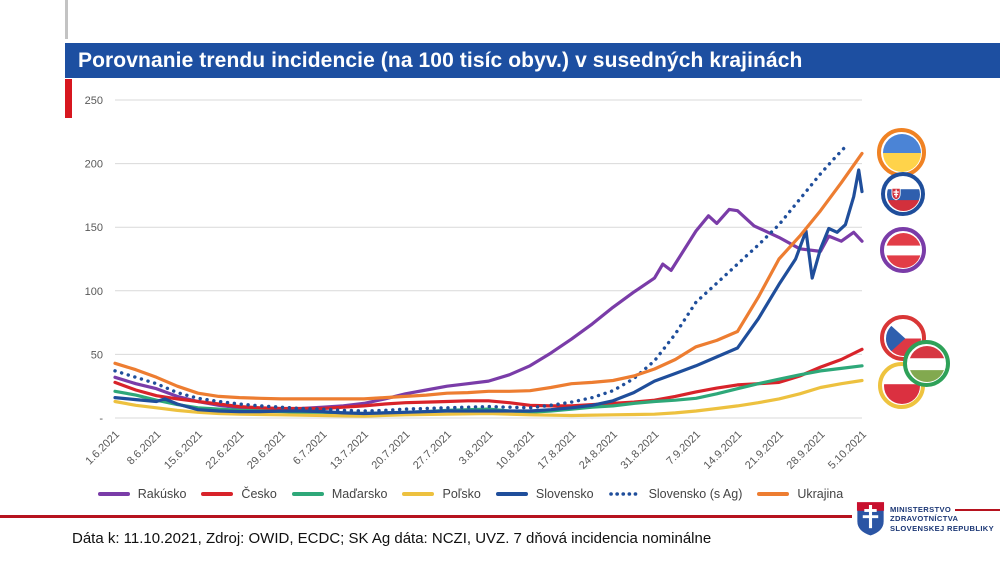 The height and width of the screenshot is (562, 1000). Describe the element at coordinates (349, 450) in the screenshot. I see `x-tick-label: 13.7.2021` at that location.